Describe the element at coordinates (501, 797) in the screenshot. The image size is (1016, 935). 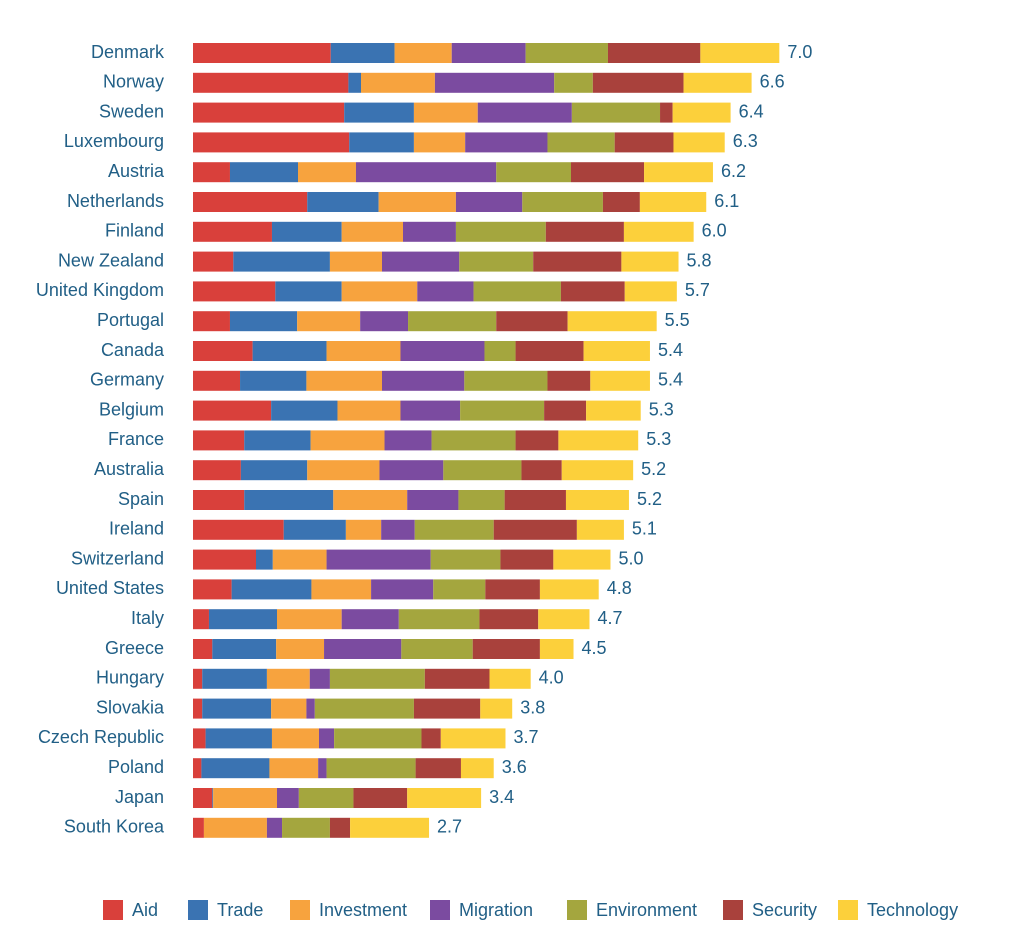
I see `total-label: 3.4` at that location.